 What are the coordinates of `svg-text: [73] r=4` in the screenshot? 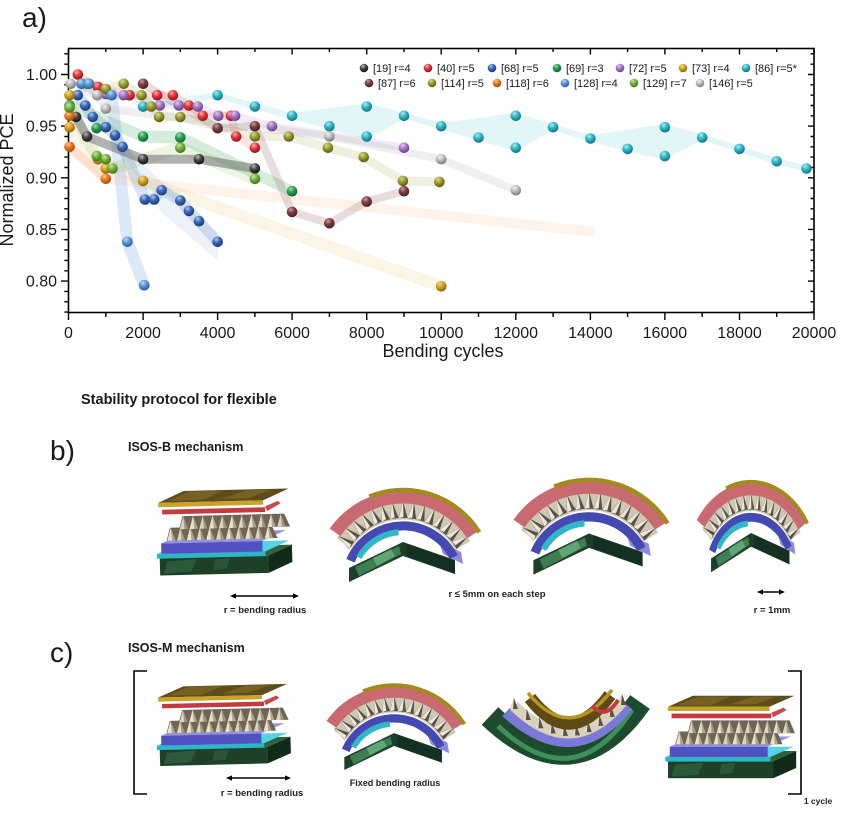 It's located at (711, 69).